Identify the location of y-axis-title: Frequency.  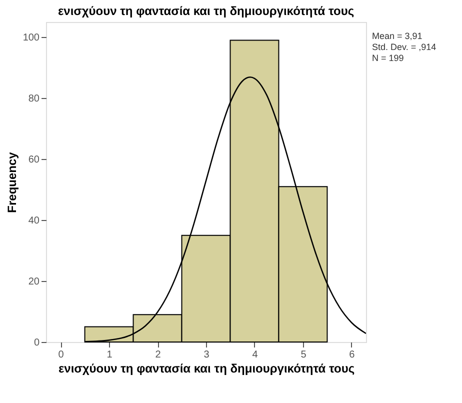
(11, 182).